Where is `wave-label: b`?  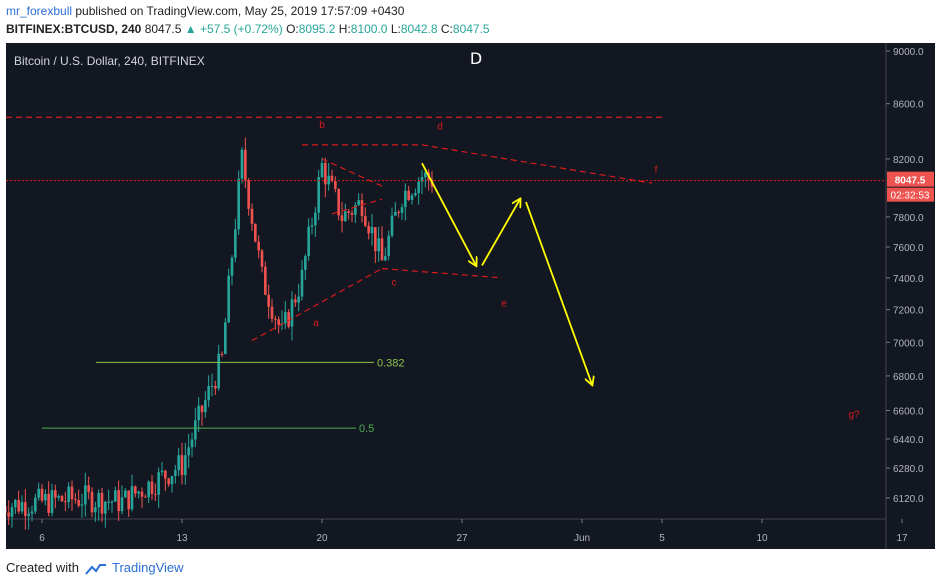
wave-label: b is located at coordinates (322, 125).